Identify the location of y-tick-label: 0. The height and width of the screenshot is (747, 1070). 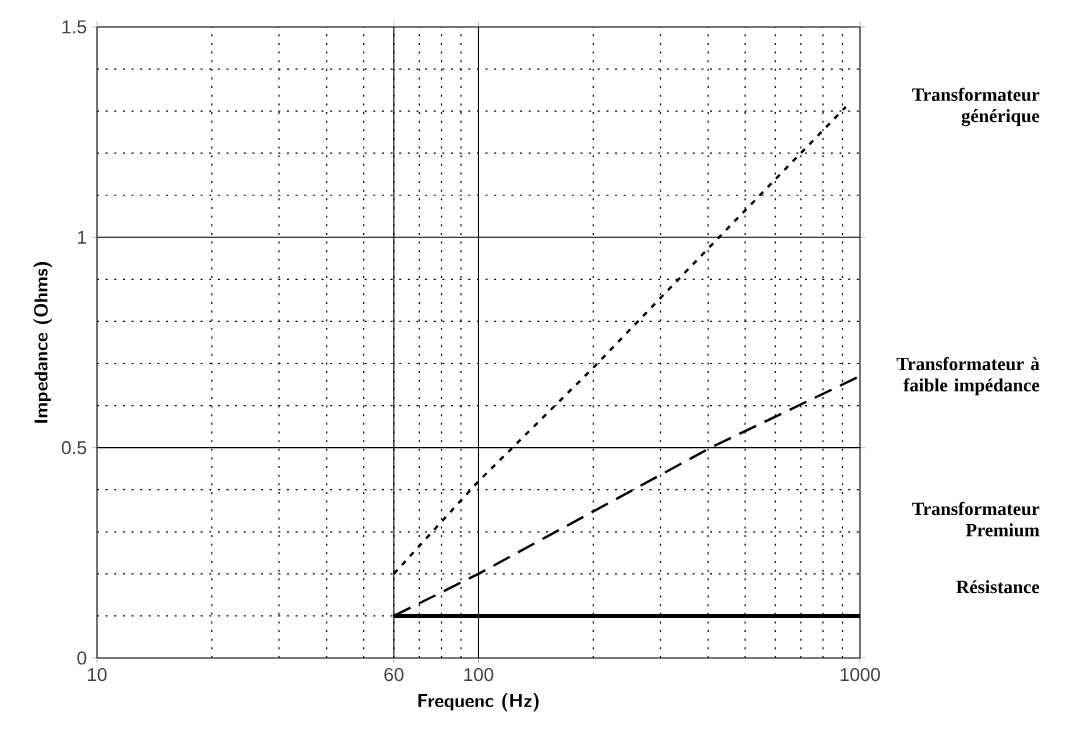
(82, 658).